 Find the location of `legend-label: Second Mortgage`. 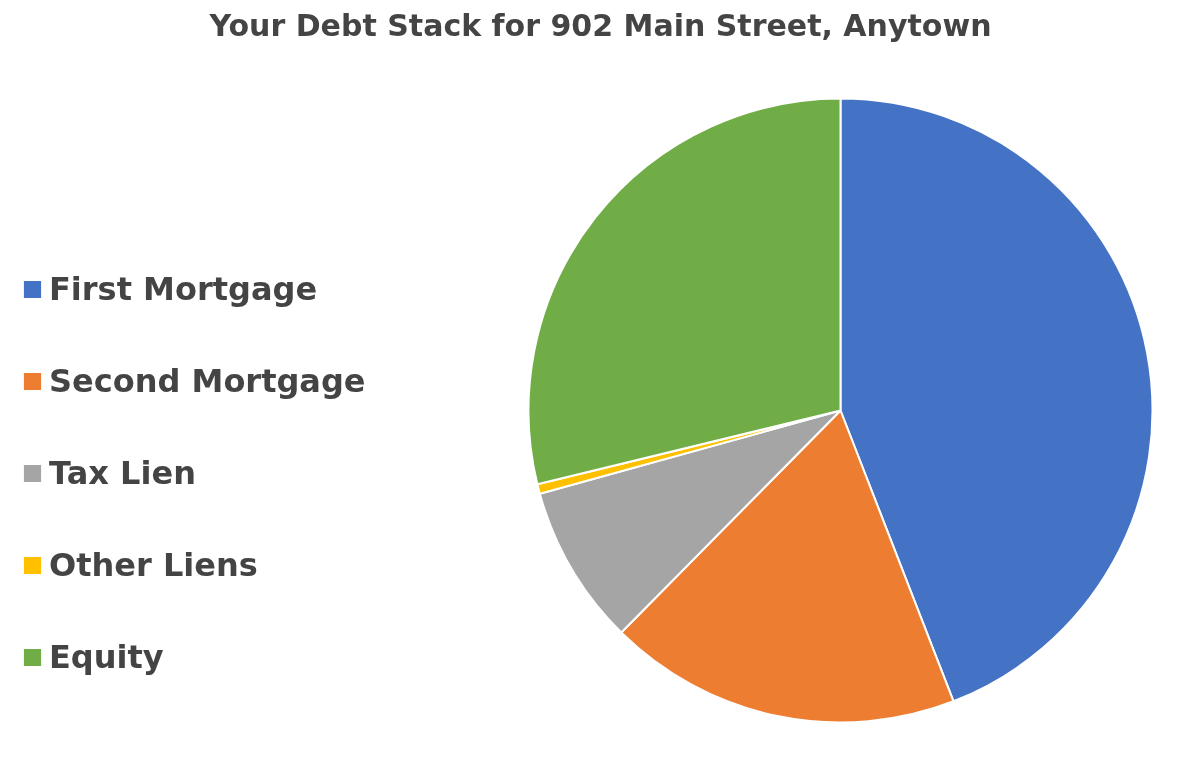

legend-label: Second Mortgage is located at coordinates (207, 381).